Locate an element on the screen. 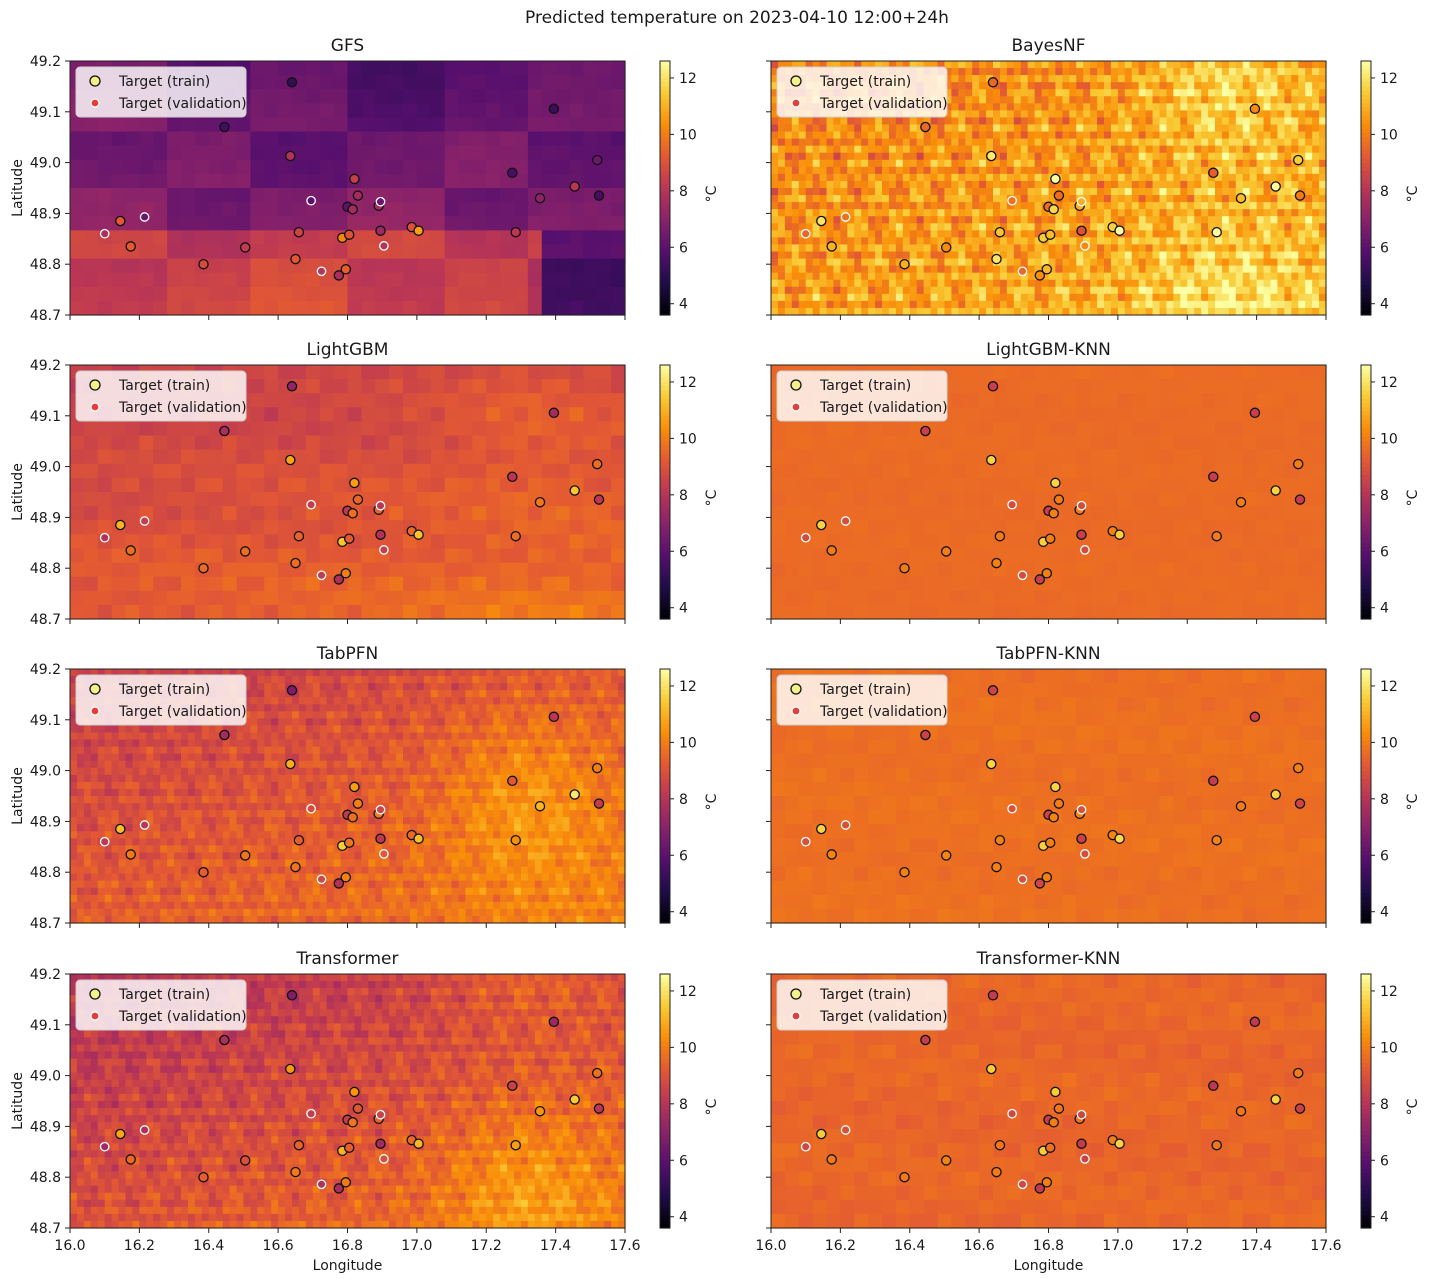  colorbar-tick-label: 4 is located at coordinates (1384, 305).